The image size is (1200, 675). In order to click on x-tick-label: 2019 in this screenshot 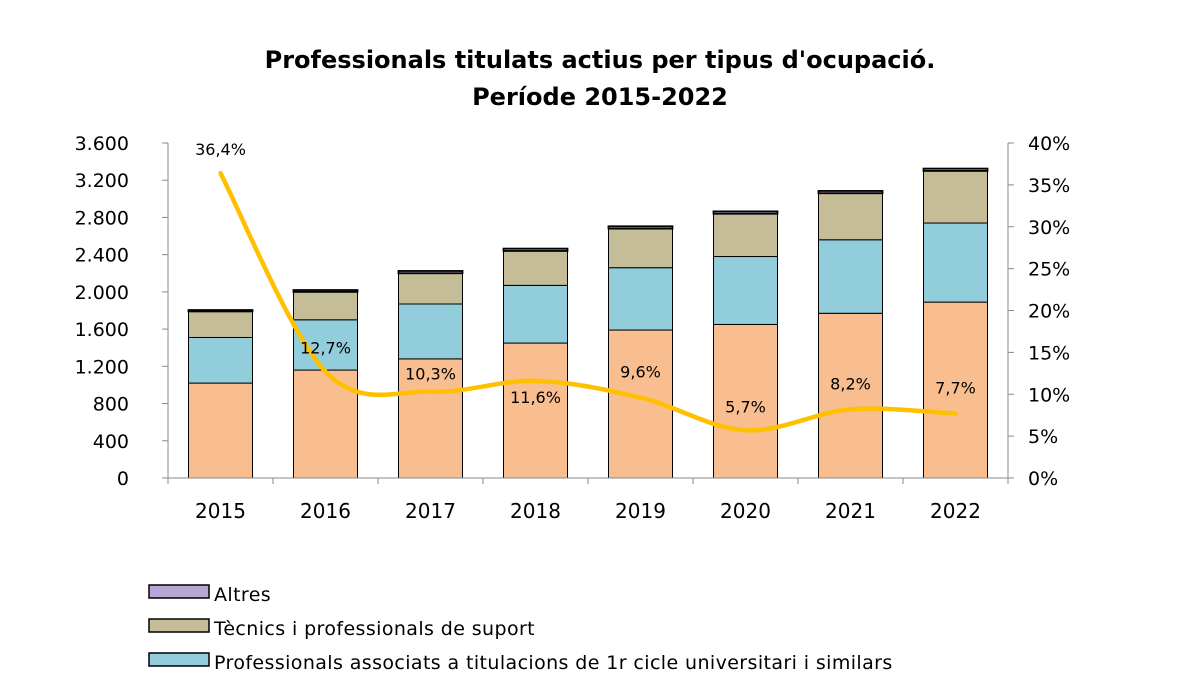, I will do `click(640, 511)`.